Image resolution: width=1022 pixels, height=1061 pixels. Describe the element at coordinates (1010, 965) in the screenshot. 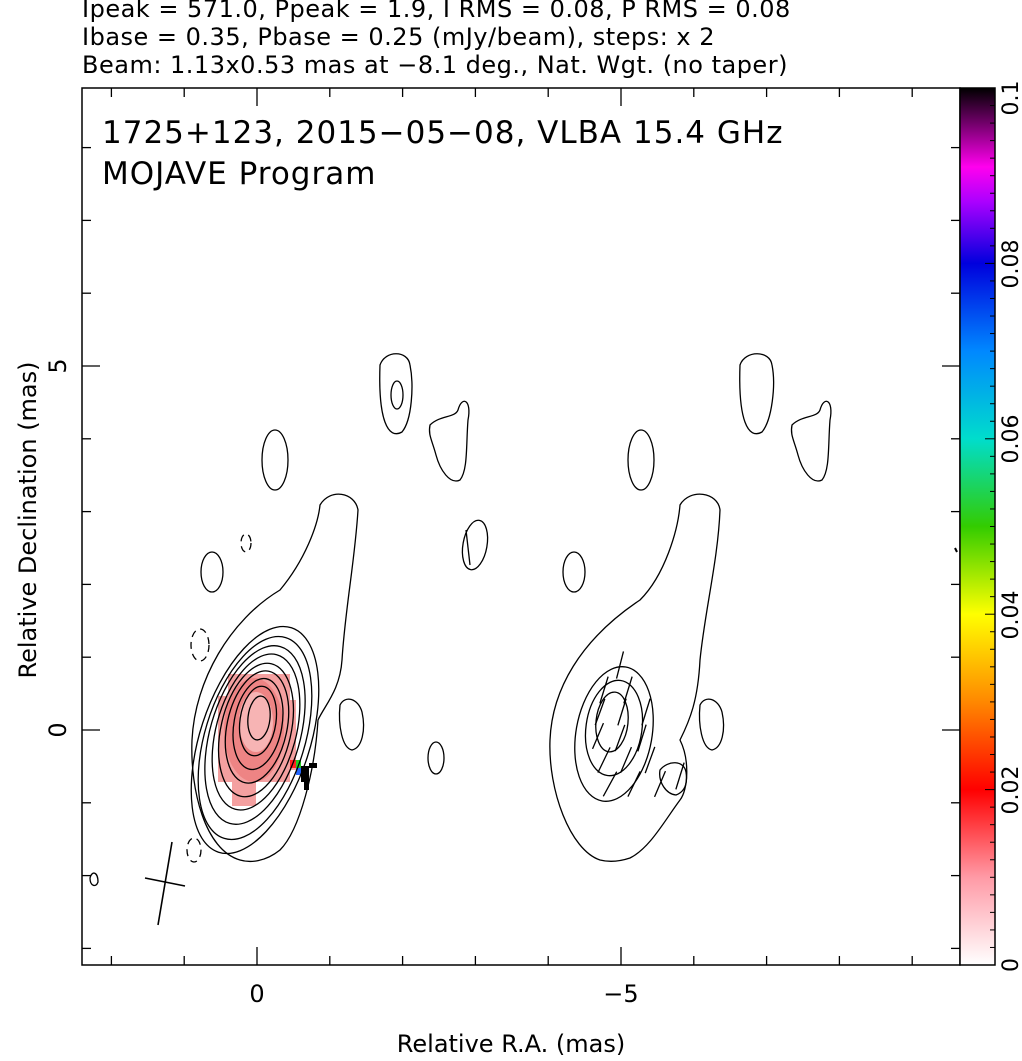

I see `colorbar-label: 0` at that location.